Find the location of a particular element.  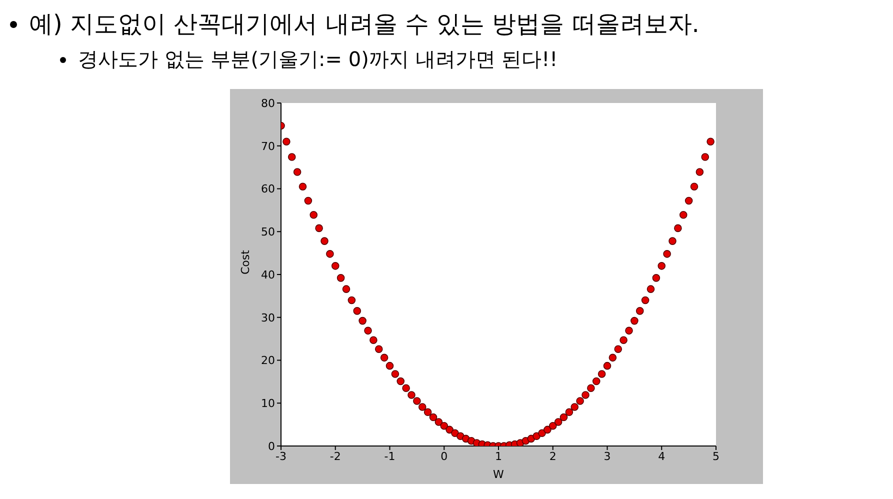

x-tick-label: -2 is located at coordinates (335, 456).